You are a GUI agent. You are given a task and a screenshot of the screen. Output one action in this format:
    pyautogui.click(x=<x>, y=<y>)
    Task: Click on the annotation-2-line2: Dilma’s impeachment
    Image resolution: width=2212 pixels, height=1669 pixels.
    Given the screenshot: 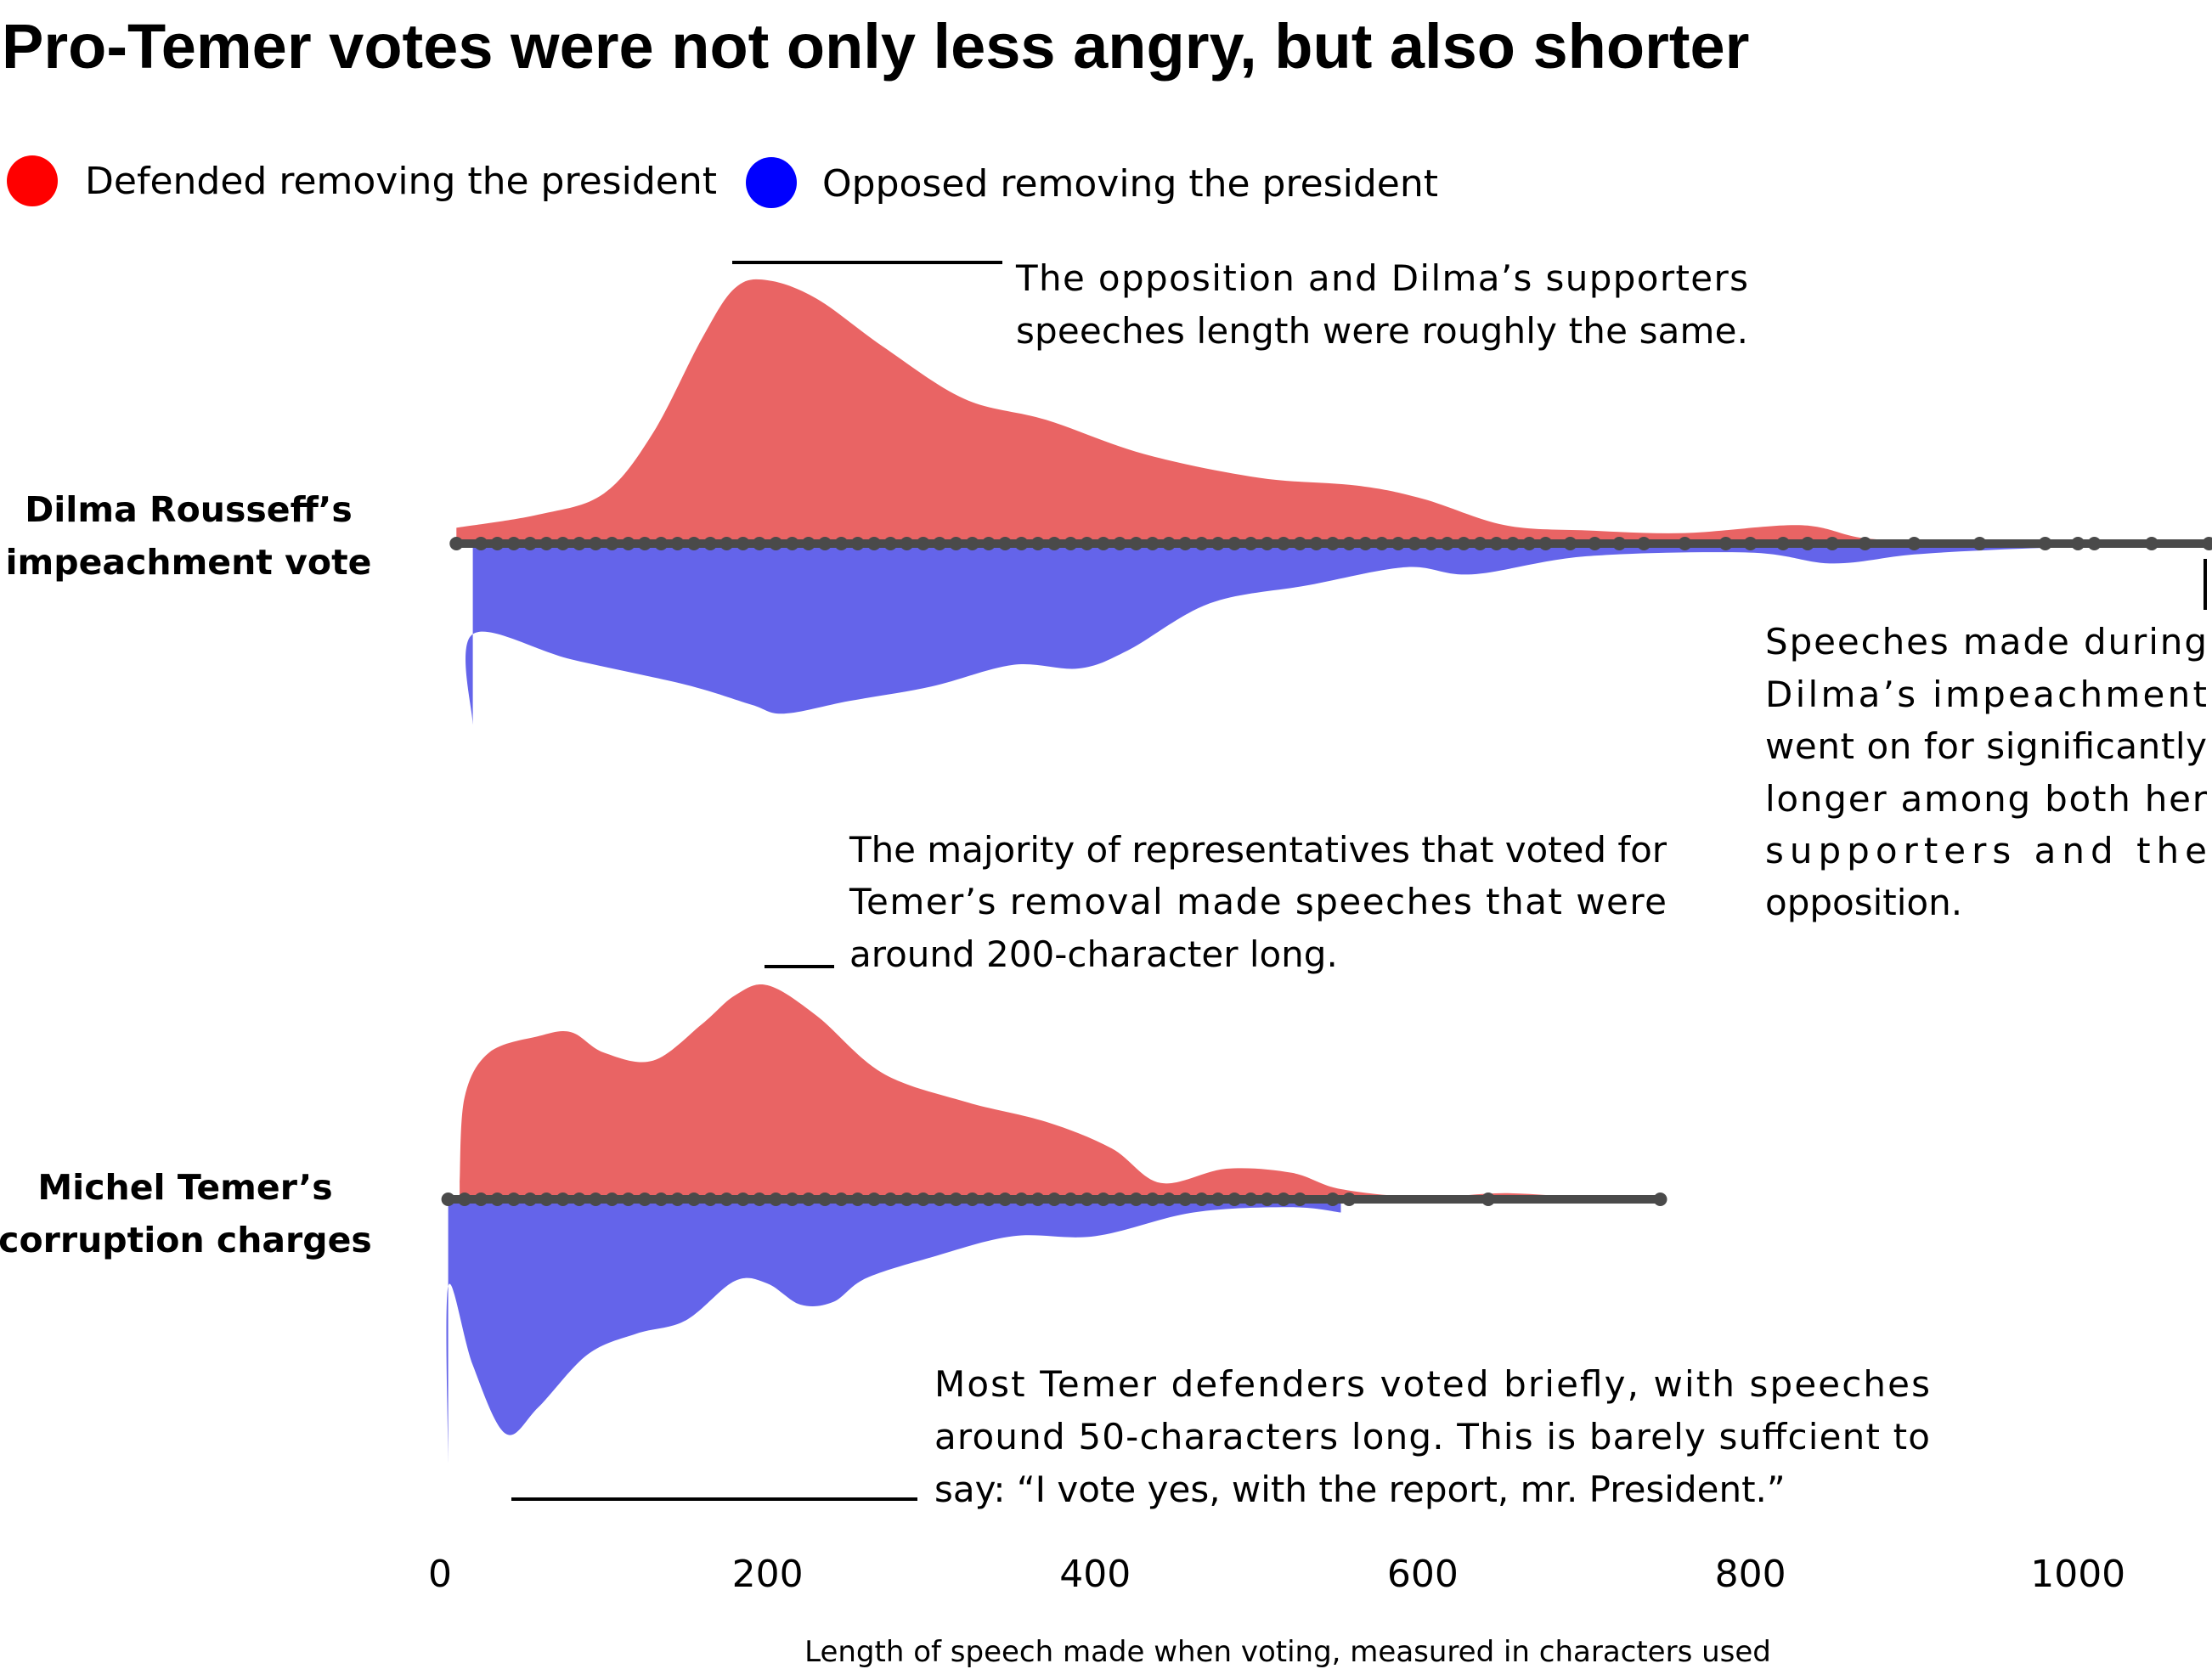 What is the action you would take?
    pyautogui.click(x=1986, y=694)
    